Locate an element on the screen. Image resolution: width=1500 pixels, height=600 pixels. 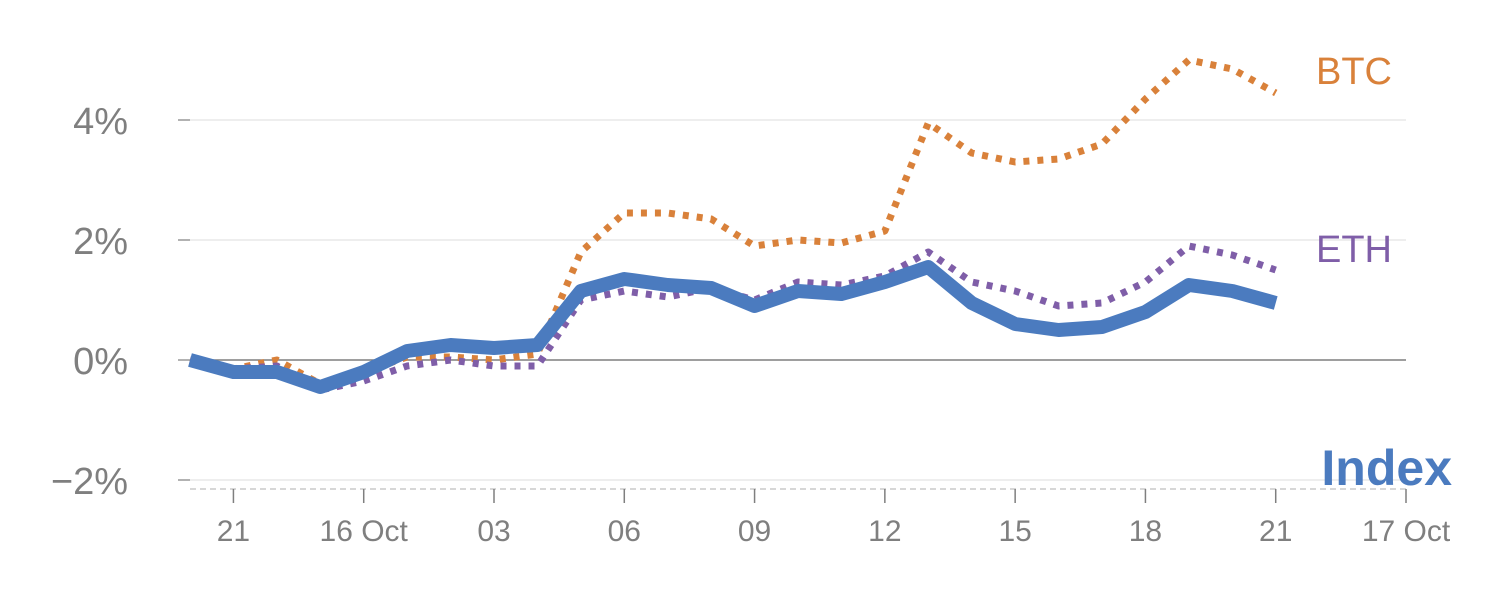
x-tick-label: 09 is located at coordinates (754, 531).